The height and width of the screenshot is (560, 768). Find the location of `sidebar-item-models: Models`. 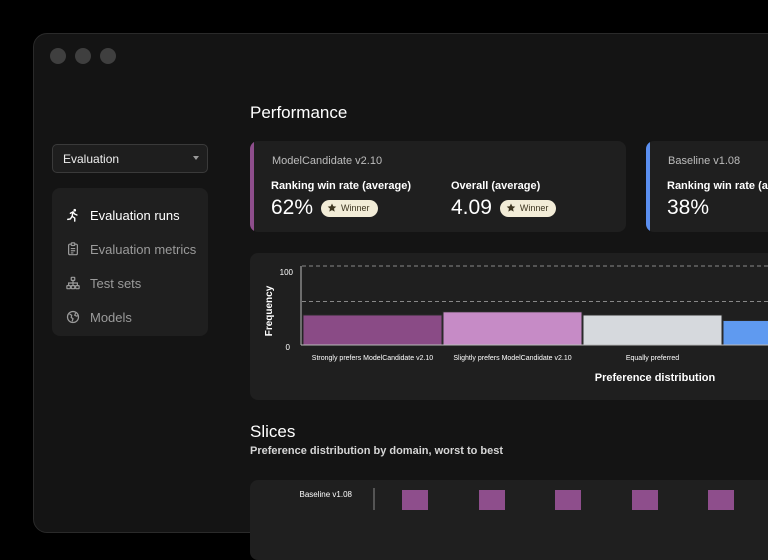

sidebar-item-models: Models is located at coordinates (130, 317).